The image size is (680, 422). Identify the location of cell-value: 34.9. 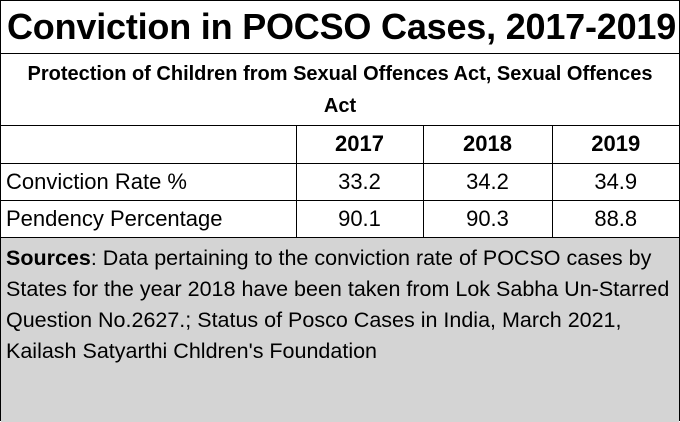
(615, 182).